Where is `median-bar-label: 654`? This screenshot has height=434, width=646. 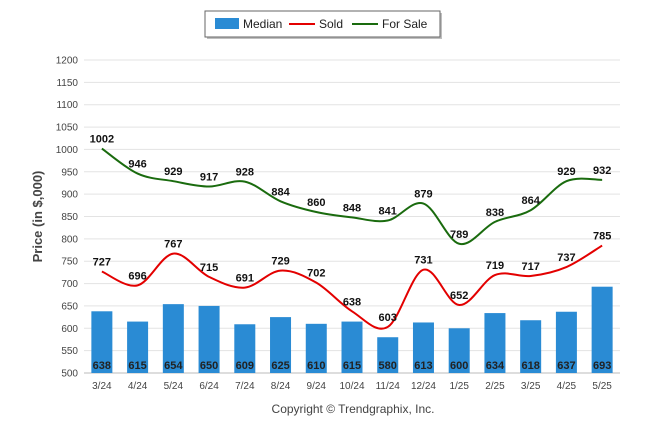 median-bar-label: 654 is located at coordinates (173, 366).